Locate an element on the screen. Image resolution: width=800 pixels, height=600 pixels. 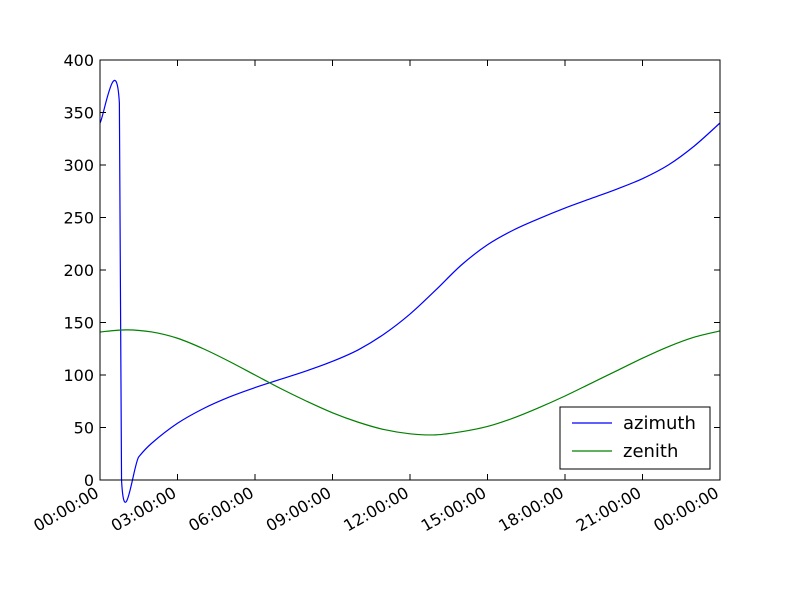
y-tick-label: 300 is located at coordinates (78, 165).